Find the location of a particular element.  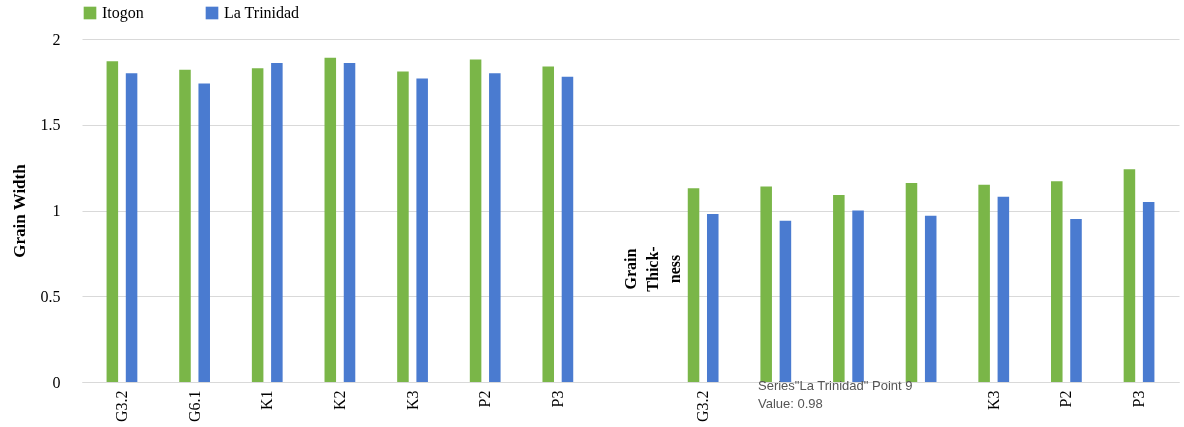

annotation: Grain Thick- ness is located at coordinates (652, 269).